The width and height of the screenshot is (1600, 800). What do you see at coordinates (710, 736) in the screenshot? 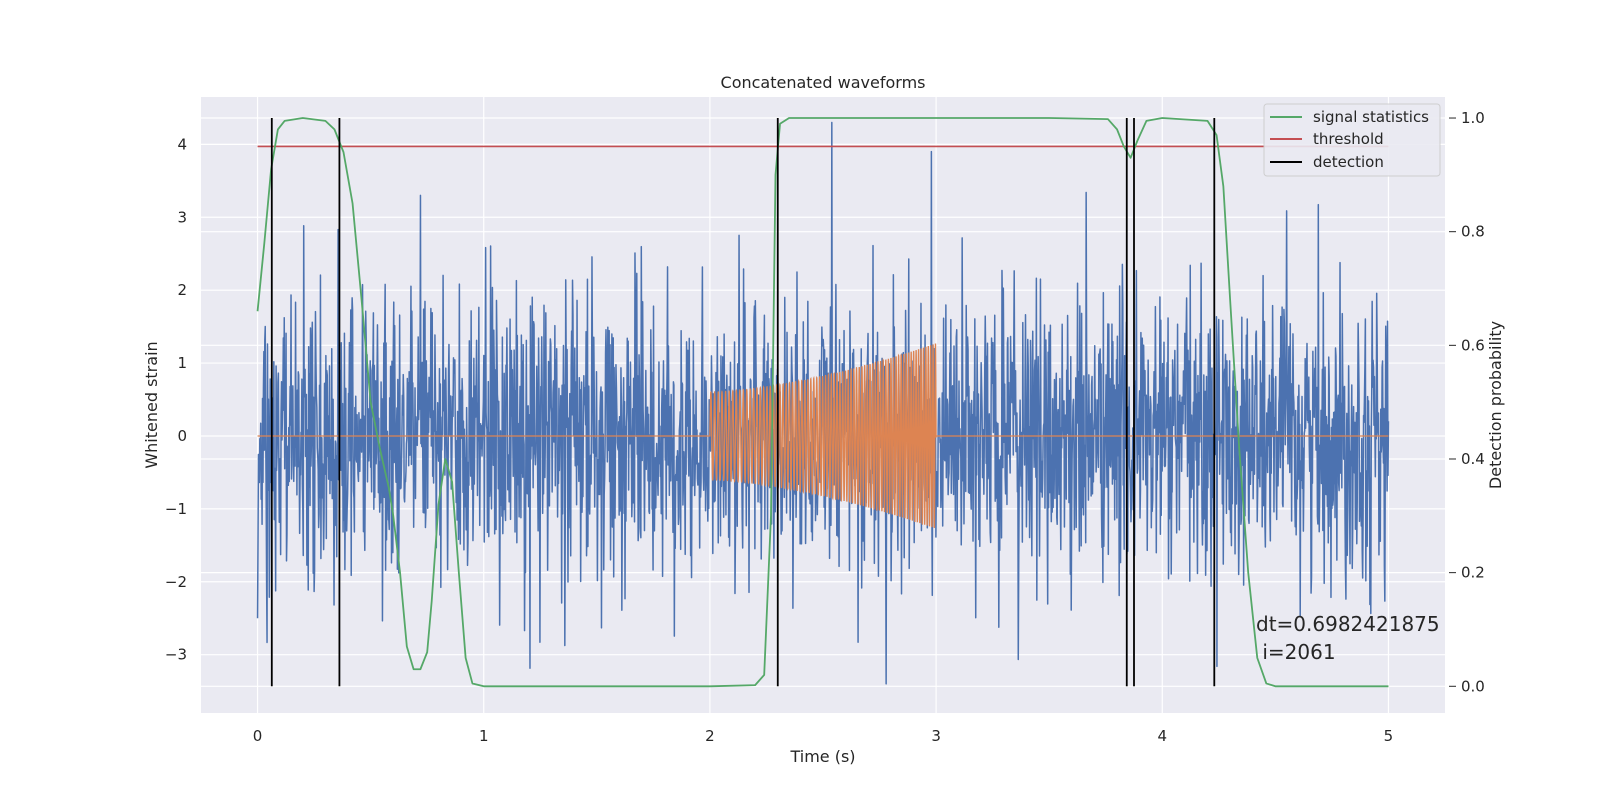
I see `x-tick-label: 2` at bounding box center [710, 736].